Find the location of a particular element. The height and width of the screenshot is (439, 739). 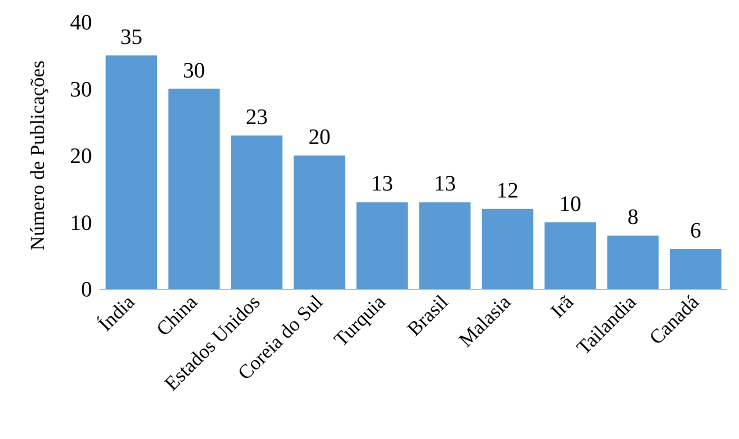

data-label: 30 is located at coordinates (194, 69).